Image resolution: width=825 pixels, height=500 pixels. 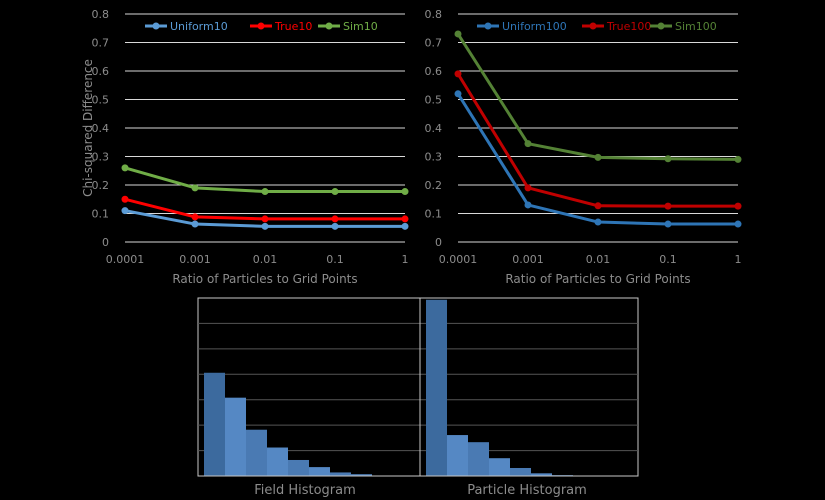 I want to click on legend-label: Uniform10, so click(x=199, y=26).